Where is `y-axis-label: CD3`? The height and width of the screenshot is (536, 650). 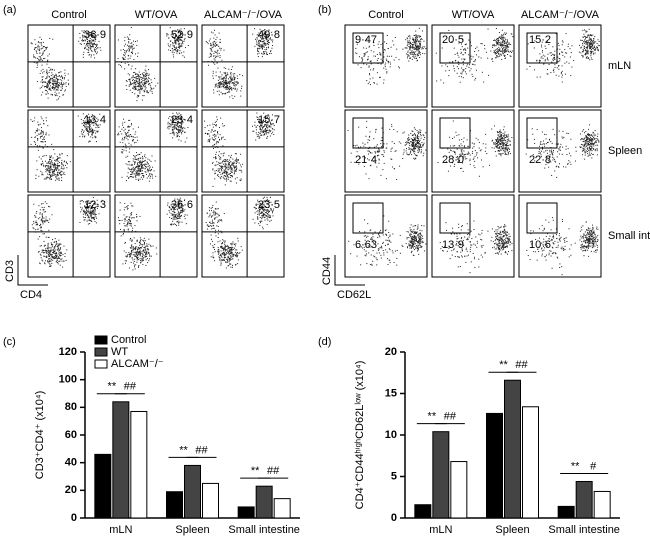 y-axis-label: CD3 is located at coordinates (10, 271).